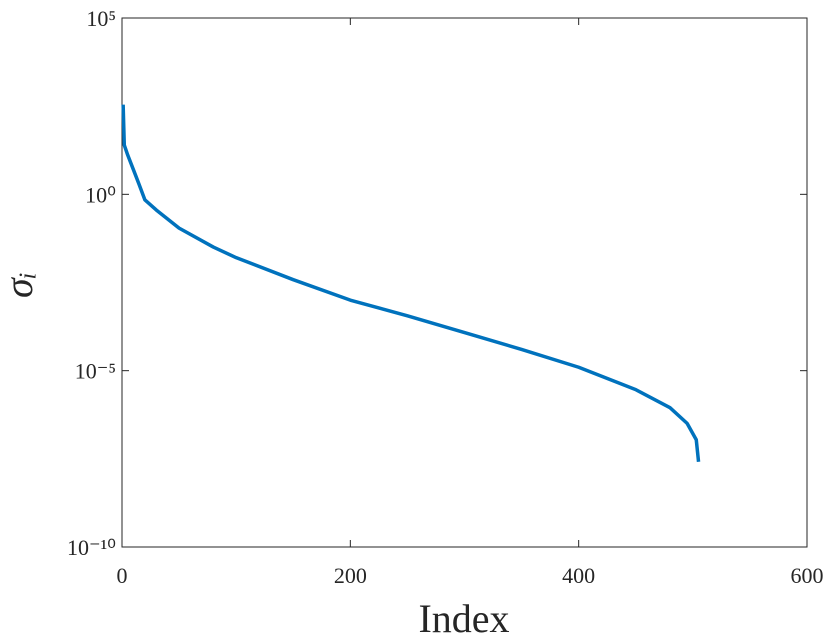 Image resolution: width=830 pixels, height=636 pixels. What do you see at coordinates (463, 616) in the screenshot?
I see `x-axis-label: Index` at bounding box center [463, 616].